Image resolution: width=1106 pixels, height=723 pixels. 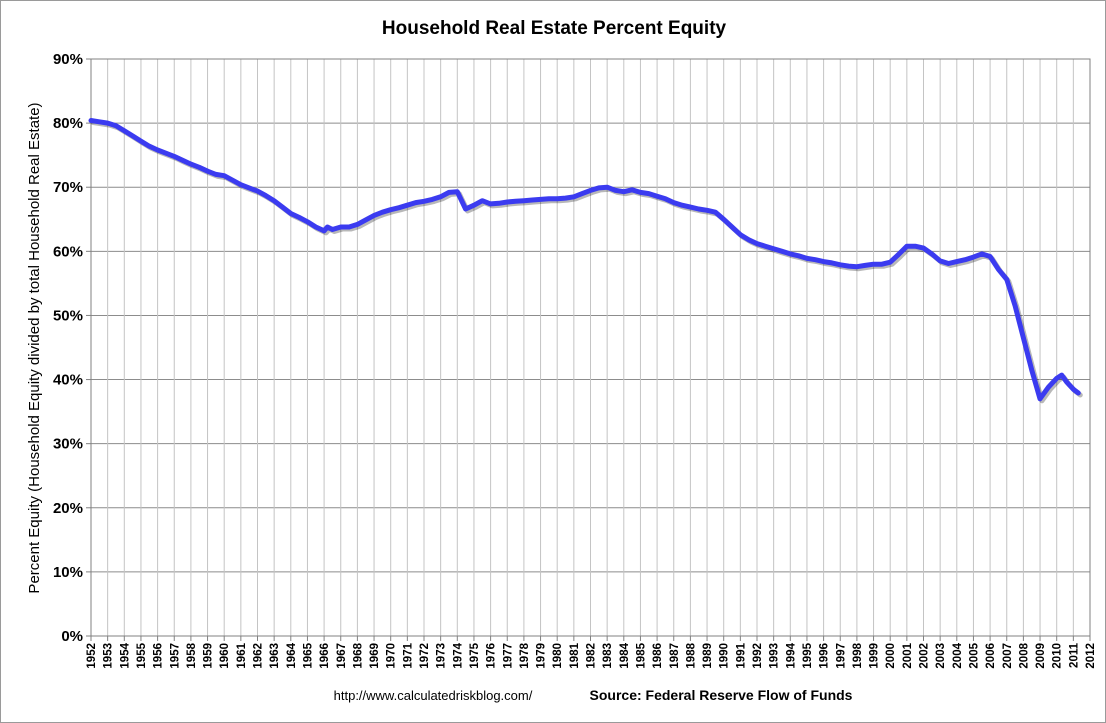 What do you see at coordinates (68, 380) in the screenshot?
I see `y-tick-label: 40%` at bounding box center [68, 380].